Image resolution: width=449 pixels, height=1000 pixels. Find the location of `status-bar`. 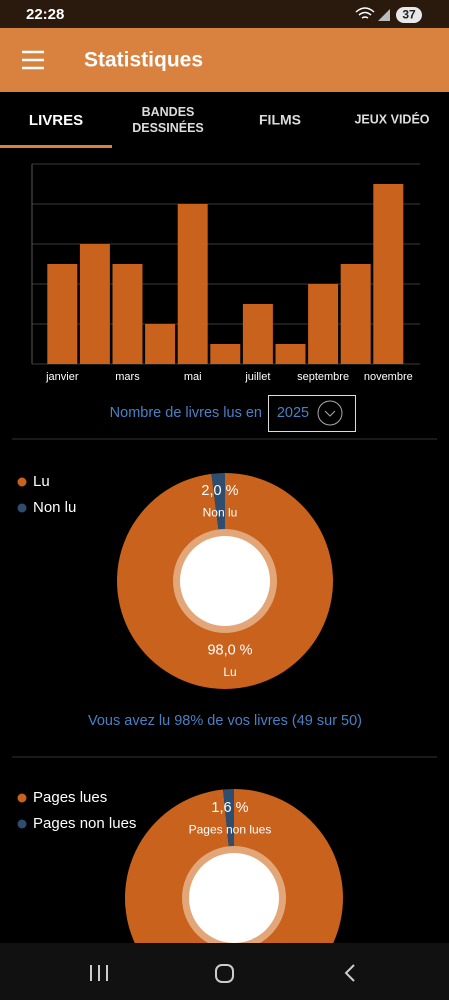

status-bar is located at coordinates (224, 14).